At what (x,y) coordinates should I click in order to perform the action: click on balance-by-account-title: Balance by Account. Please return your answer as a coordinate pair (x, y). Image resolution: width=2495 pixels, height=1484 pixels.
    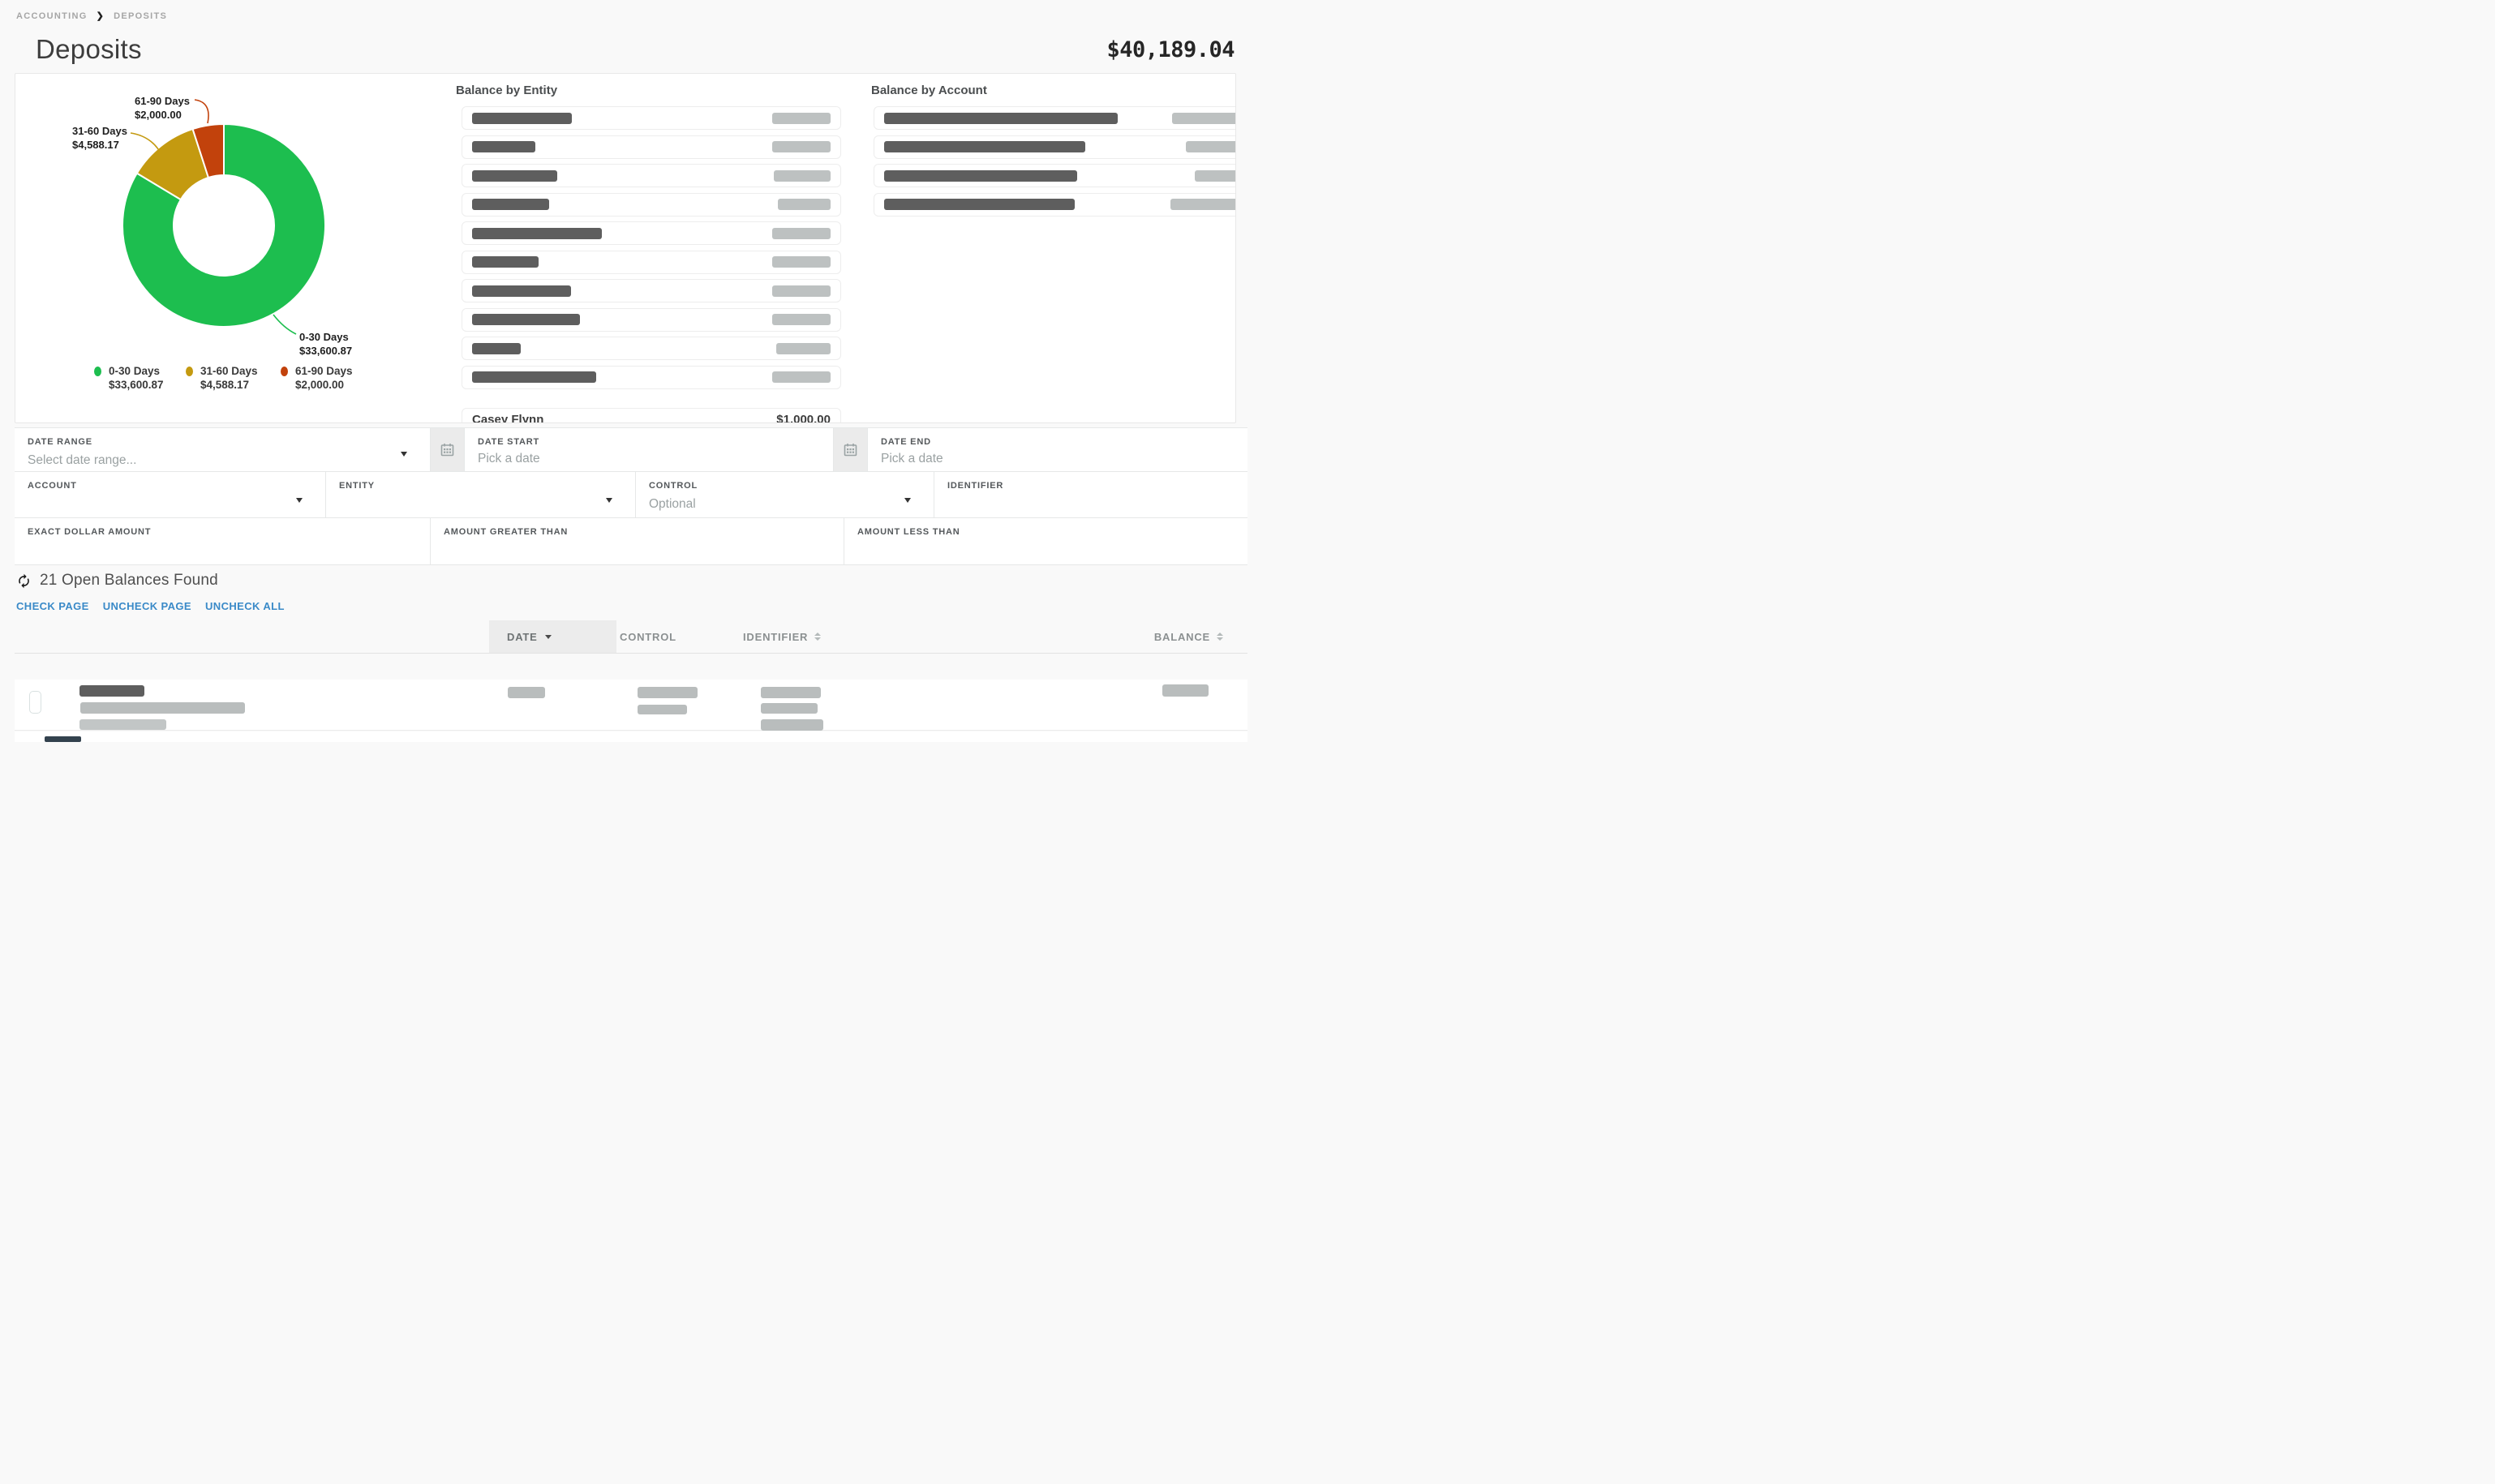
    Looking at the image, I should click on (929, 90).